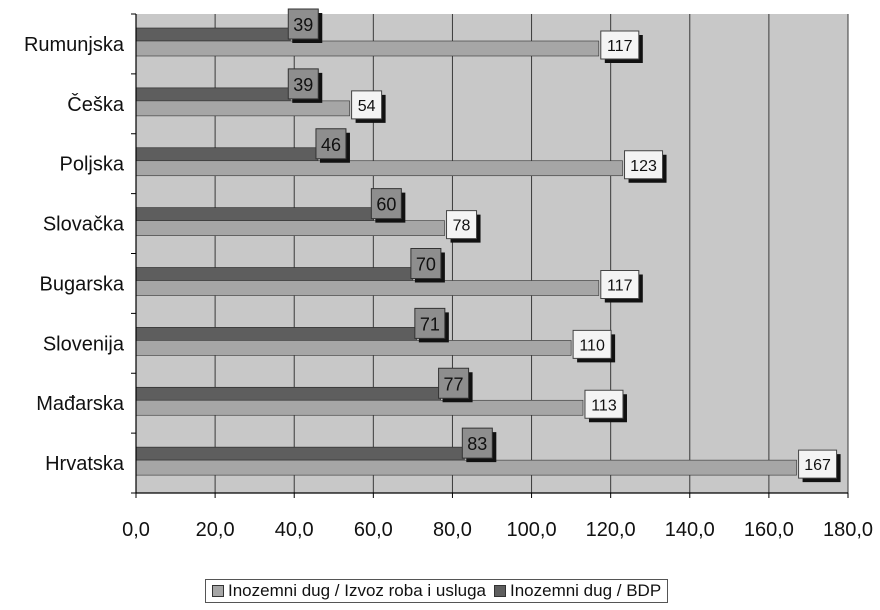 This screenshot has width=880, height=610. I want to click on category-label: Poljska, so click(92, 165).